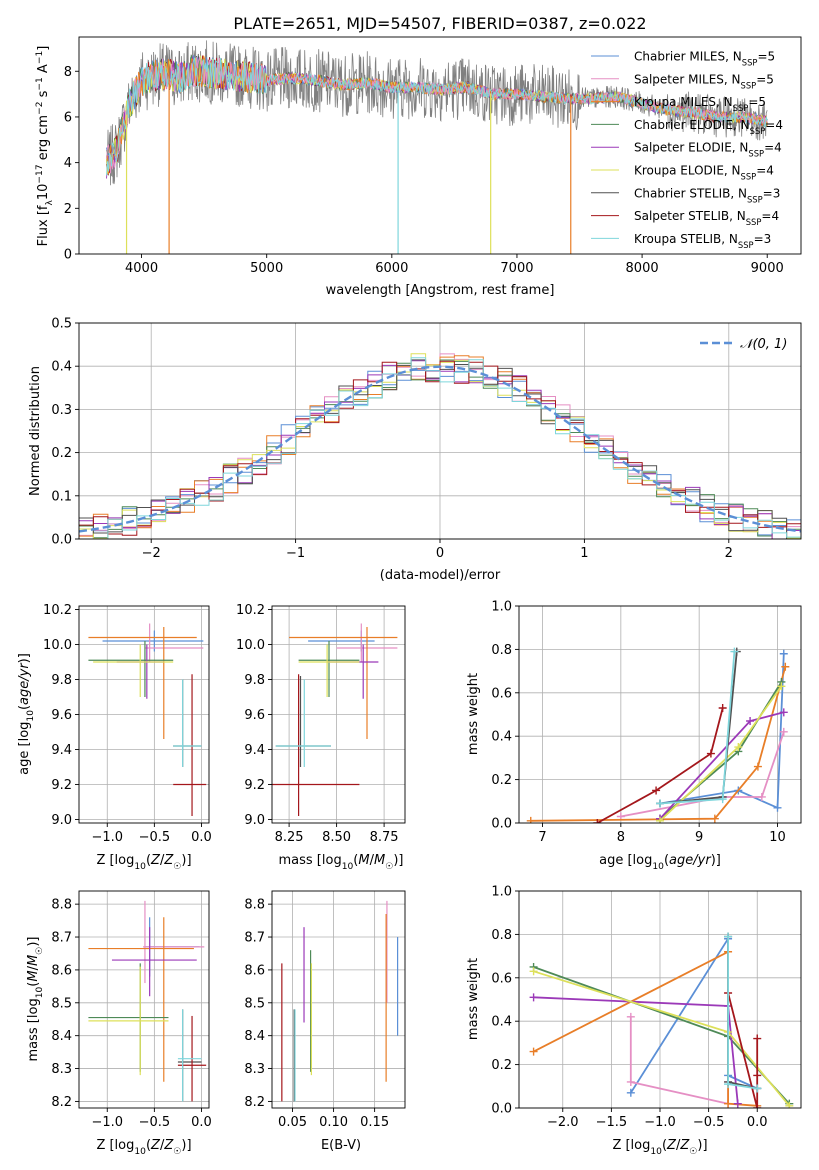  Describe the element at coordinates (254, 938) in the screenshot. I see `mass-vs-EBV-ytick-label: 8.7` at that location.